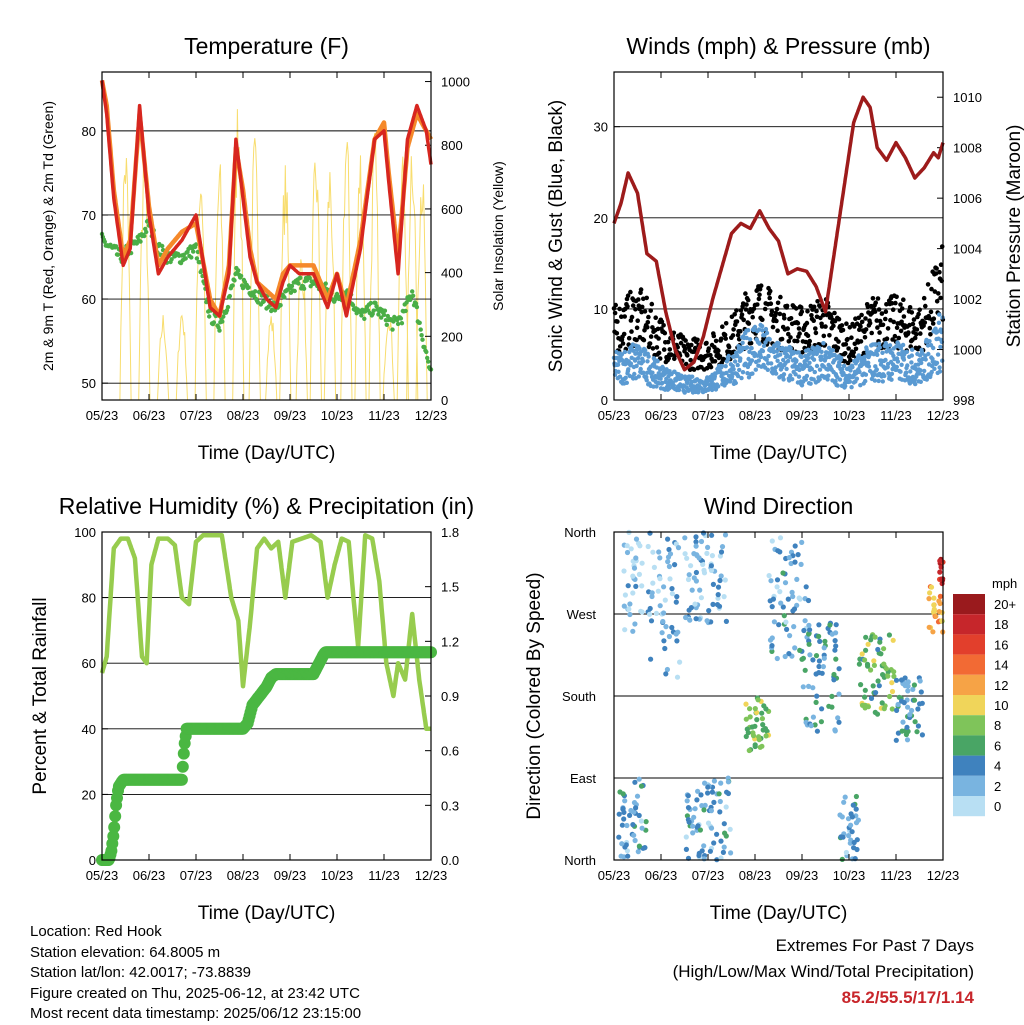 This screenshot has width=1024, height=1025. Describe the element at coordinates (346, 271) in the screenshot. I see `solar-day-trace` at that location.